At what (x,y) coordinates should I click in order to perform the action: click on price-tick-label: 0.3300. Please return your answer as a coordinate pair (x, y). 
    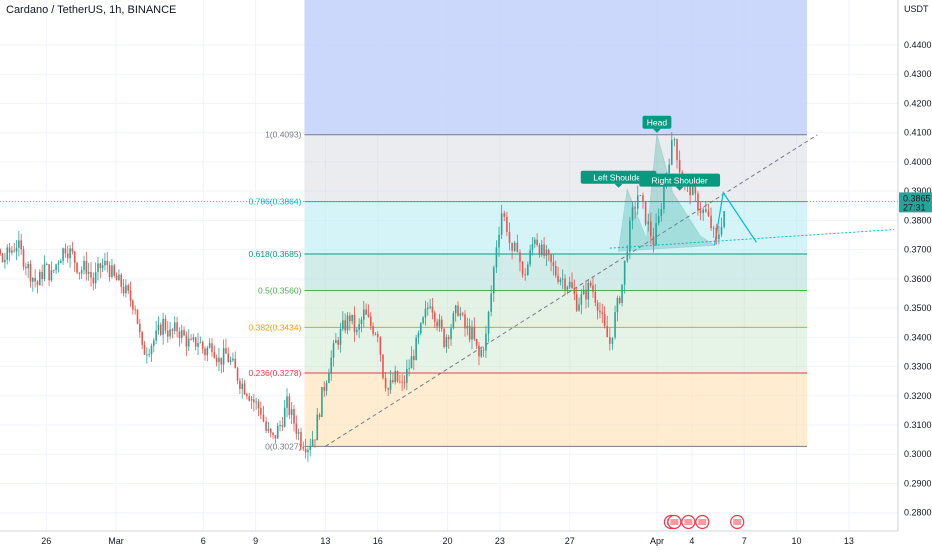
    Looking at the image, I should click on (918, 367).